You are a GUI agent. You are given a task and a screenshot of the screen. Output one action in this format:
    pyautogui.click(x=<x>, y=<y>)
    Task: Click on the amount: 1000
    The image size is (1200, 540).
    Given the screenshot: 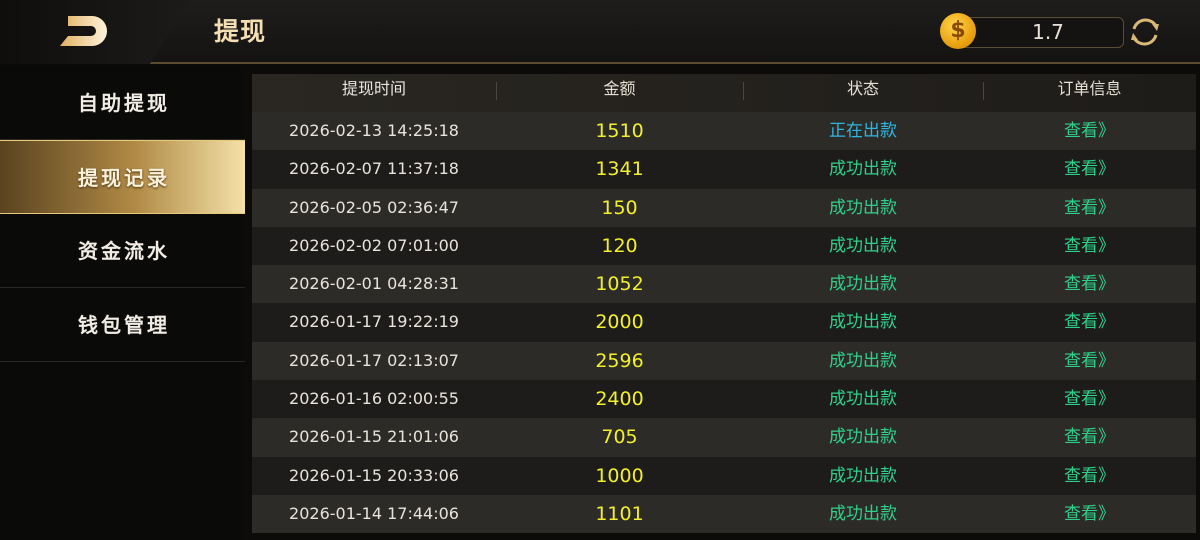 What is the action you would take?
    pyautogui.click(x=619, y=475)
    